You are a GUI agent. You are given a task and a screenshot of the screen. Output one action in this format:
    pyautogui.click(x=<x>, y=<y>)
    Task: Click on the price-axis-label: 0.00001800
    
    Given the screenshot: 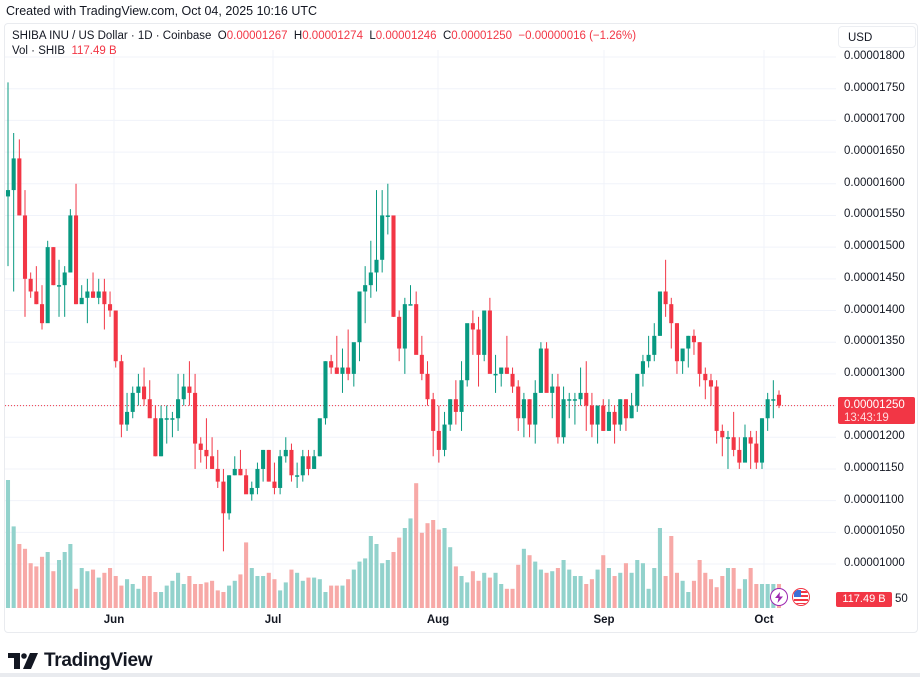 What is the action you would take?
    pyautogui.click(x=874, y=56)
    